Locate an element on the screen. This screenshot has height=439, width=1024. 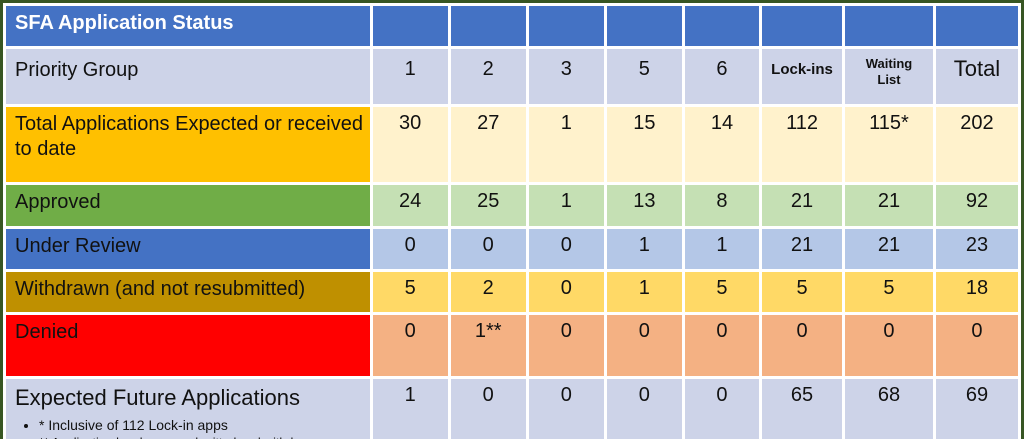
table-cell: 27 is located at coordinates (488, 144).